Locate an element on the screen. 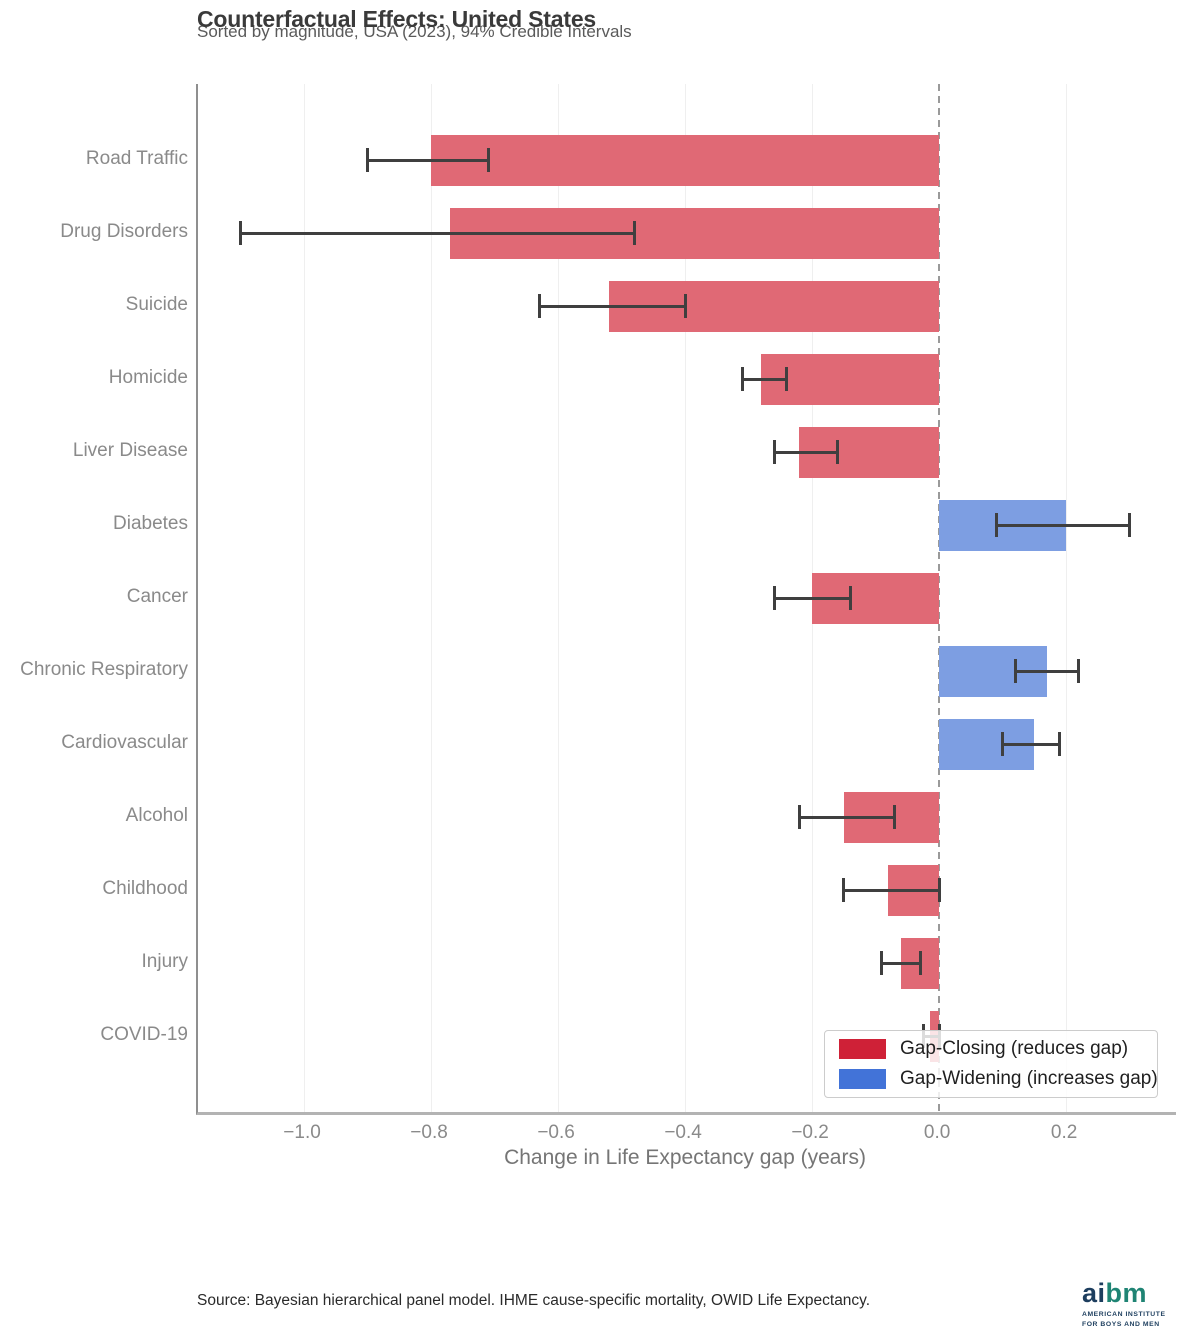 This screenshot has height=1340, width=1184. legend-item-gap-closing: Gap-Closing (reduces gap) is located at coordinates (993, 1049).